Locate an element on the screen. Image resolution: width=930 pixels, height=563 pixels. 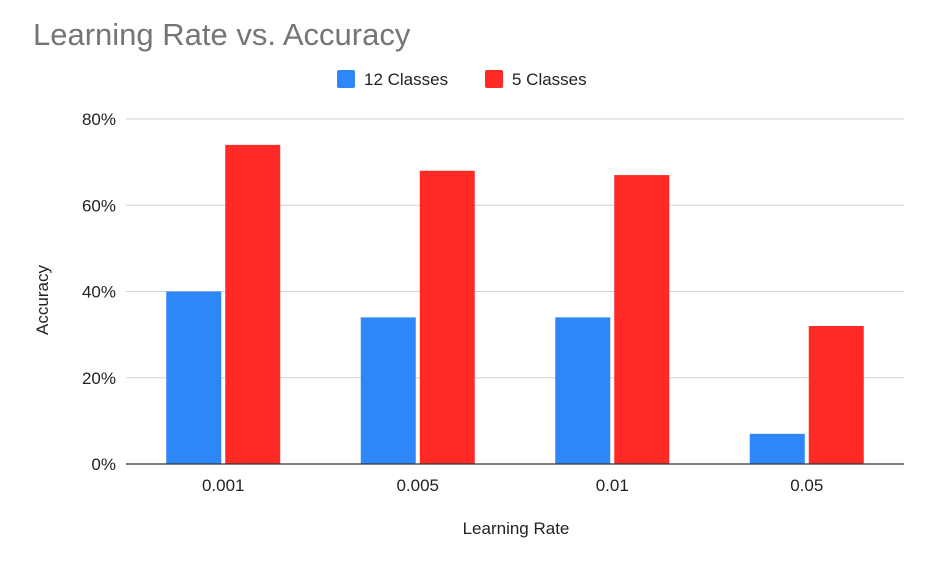
x-axis-label: Learning Rate is located at coordinates (516, 528).